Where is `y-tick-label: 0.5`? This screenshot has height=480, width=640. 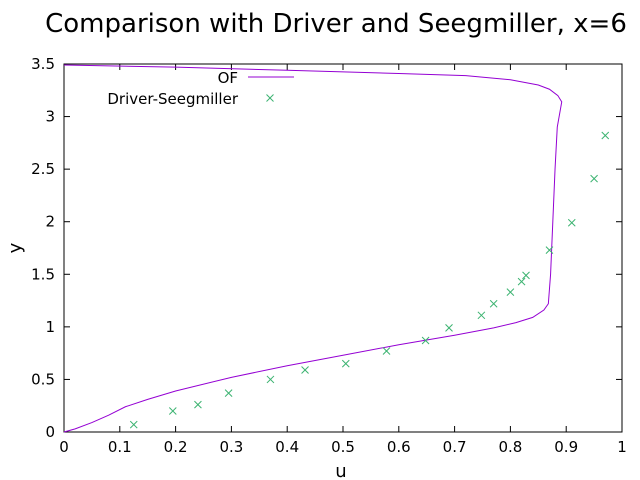 y-tick-label: 0.5 is located at coordinates (43, 379).